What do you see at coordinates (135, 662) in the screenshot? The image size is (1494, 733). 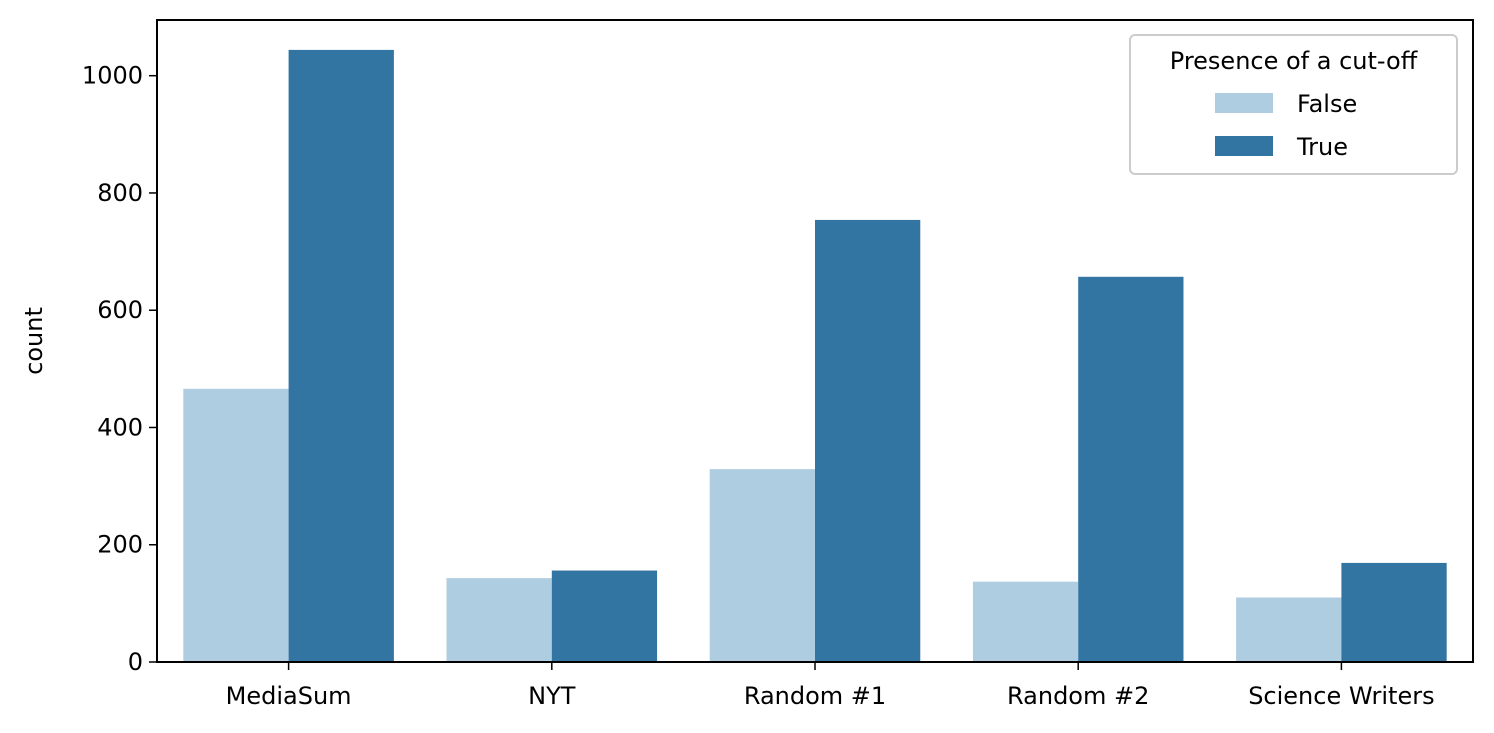 I see `y-tick-label: 0` at bounding box center [135, 662].